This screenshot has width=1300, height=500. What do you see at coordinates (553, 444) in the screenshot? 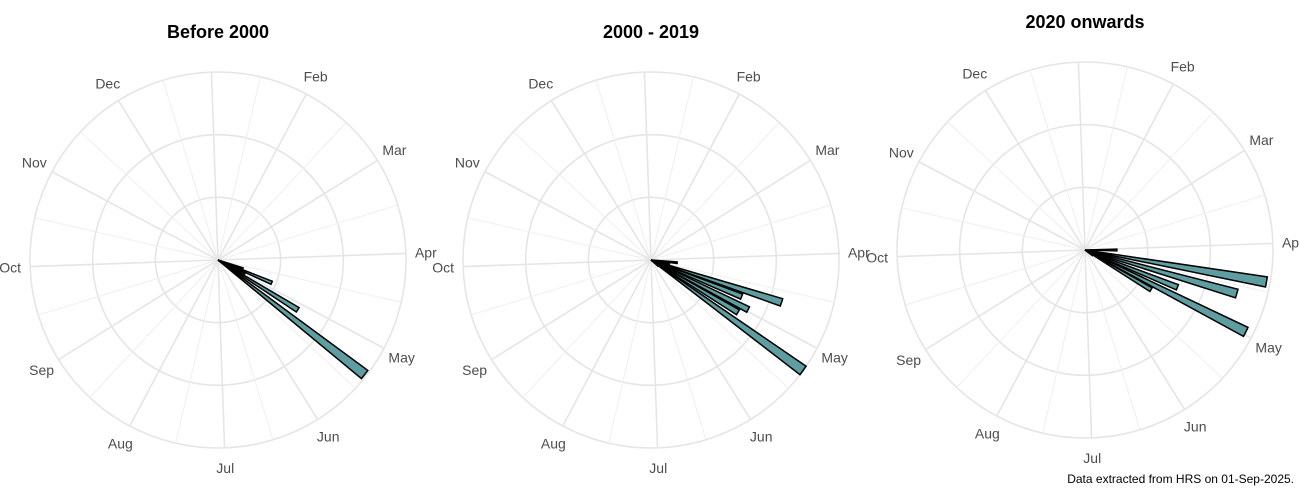
I see `month-label-aug: Aug` at bounding box center [553, 444].